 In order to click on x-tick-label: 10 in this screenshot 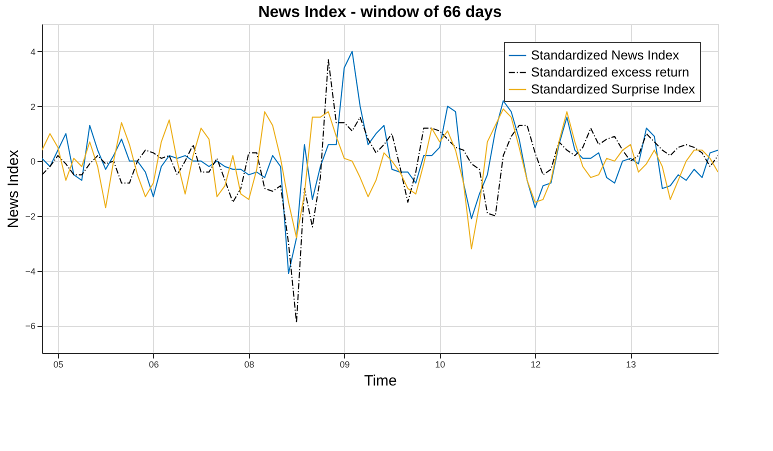, I will do `click(440, 365)`.